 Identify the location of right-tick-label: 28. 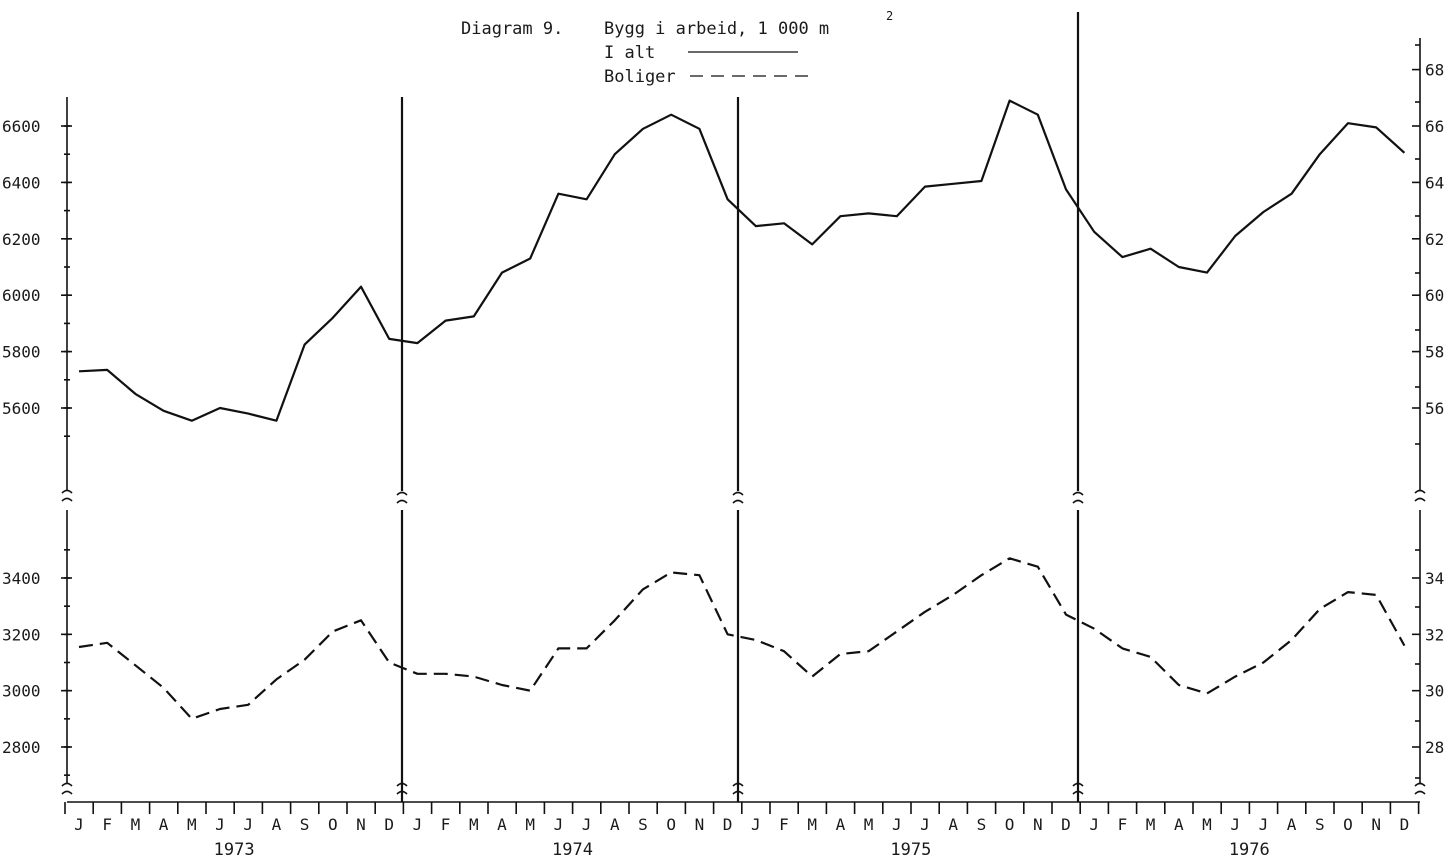
(1434, 747).